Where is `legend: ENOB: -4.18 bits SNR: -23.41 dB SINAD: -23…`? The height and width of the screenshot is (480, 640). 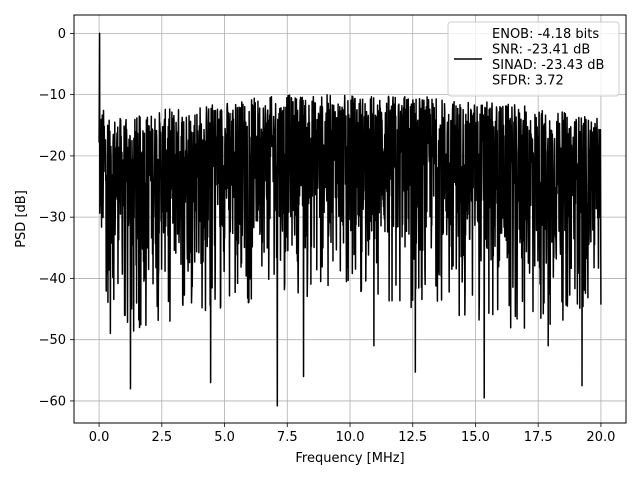 legend: ENOB: -4.18 bits SNR: -23.41 dB SINAD: -23… is located at coordinates (533, 59).